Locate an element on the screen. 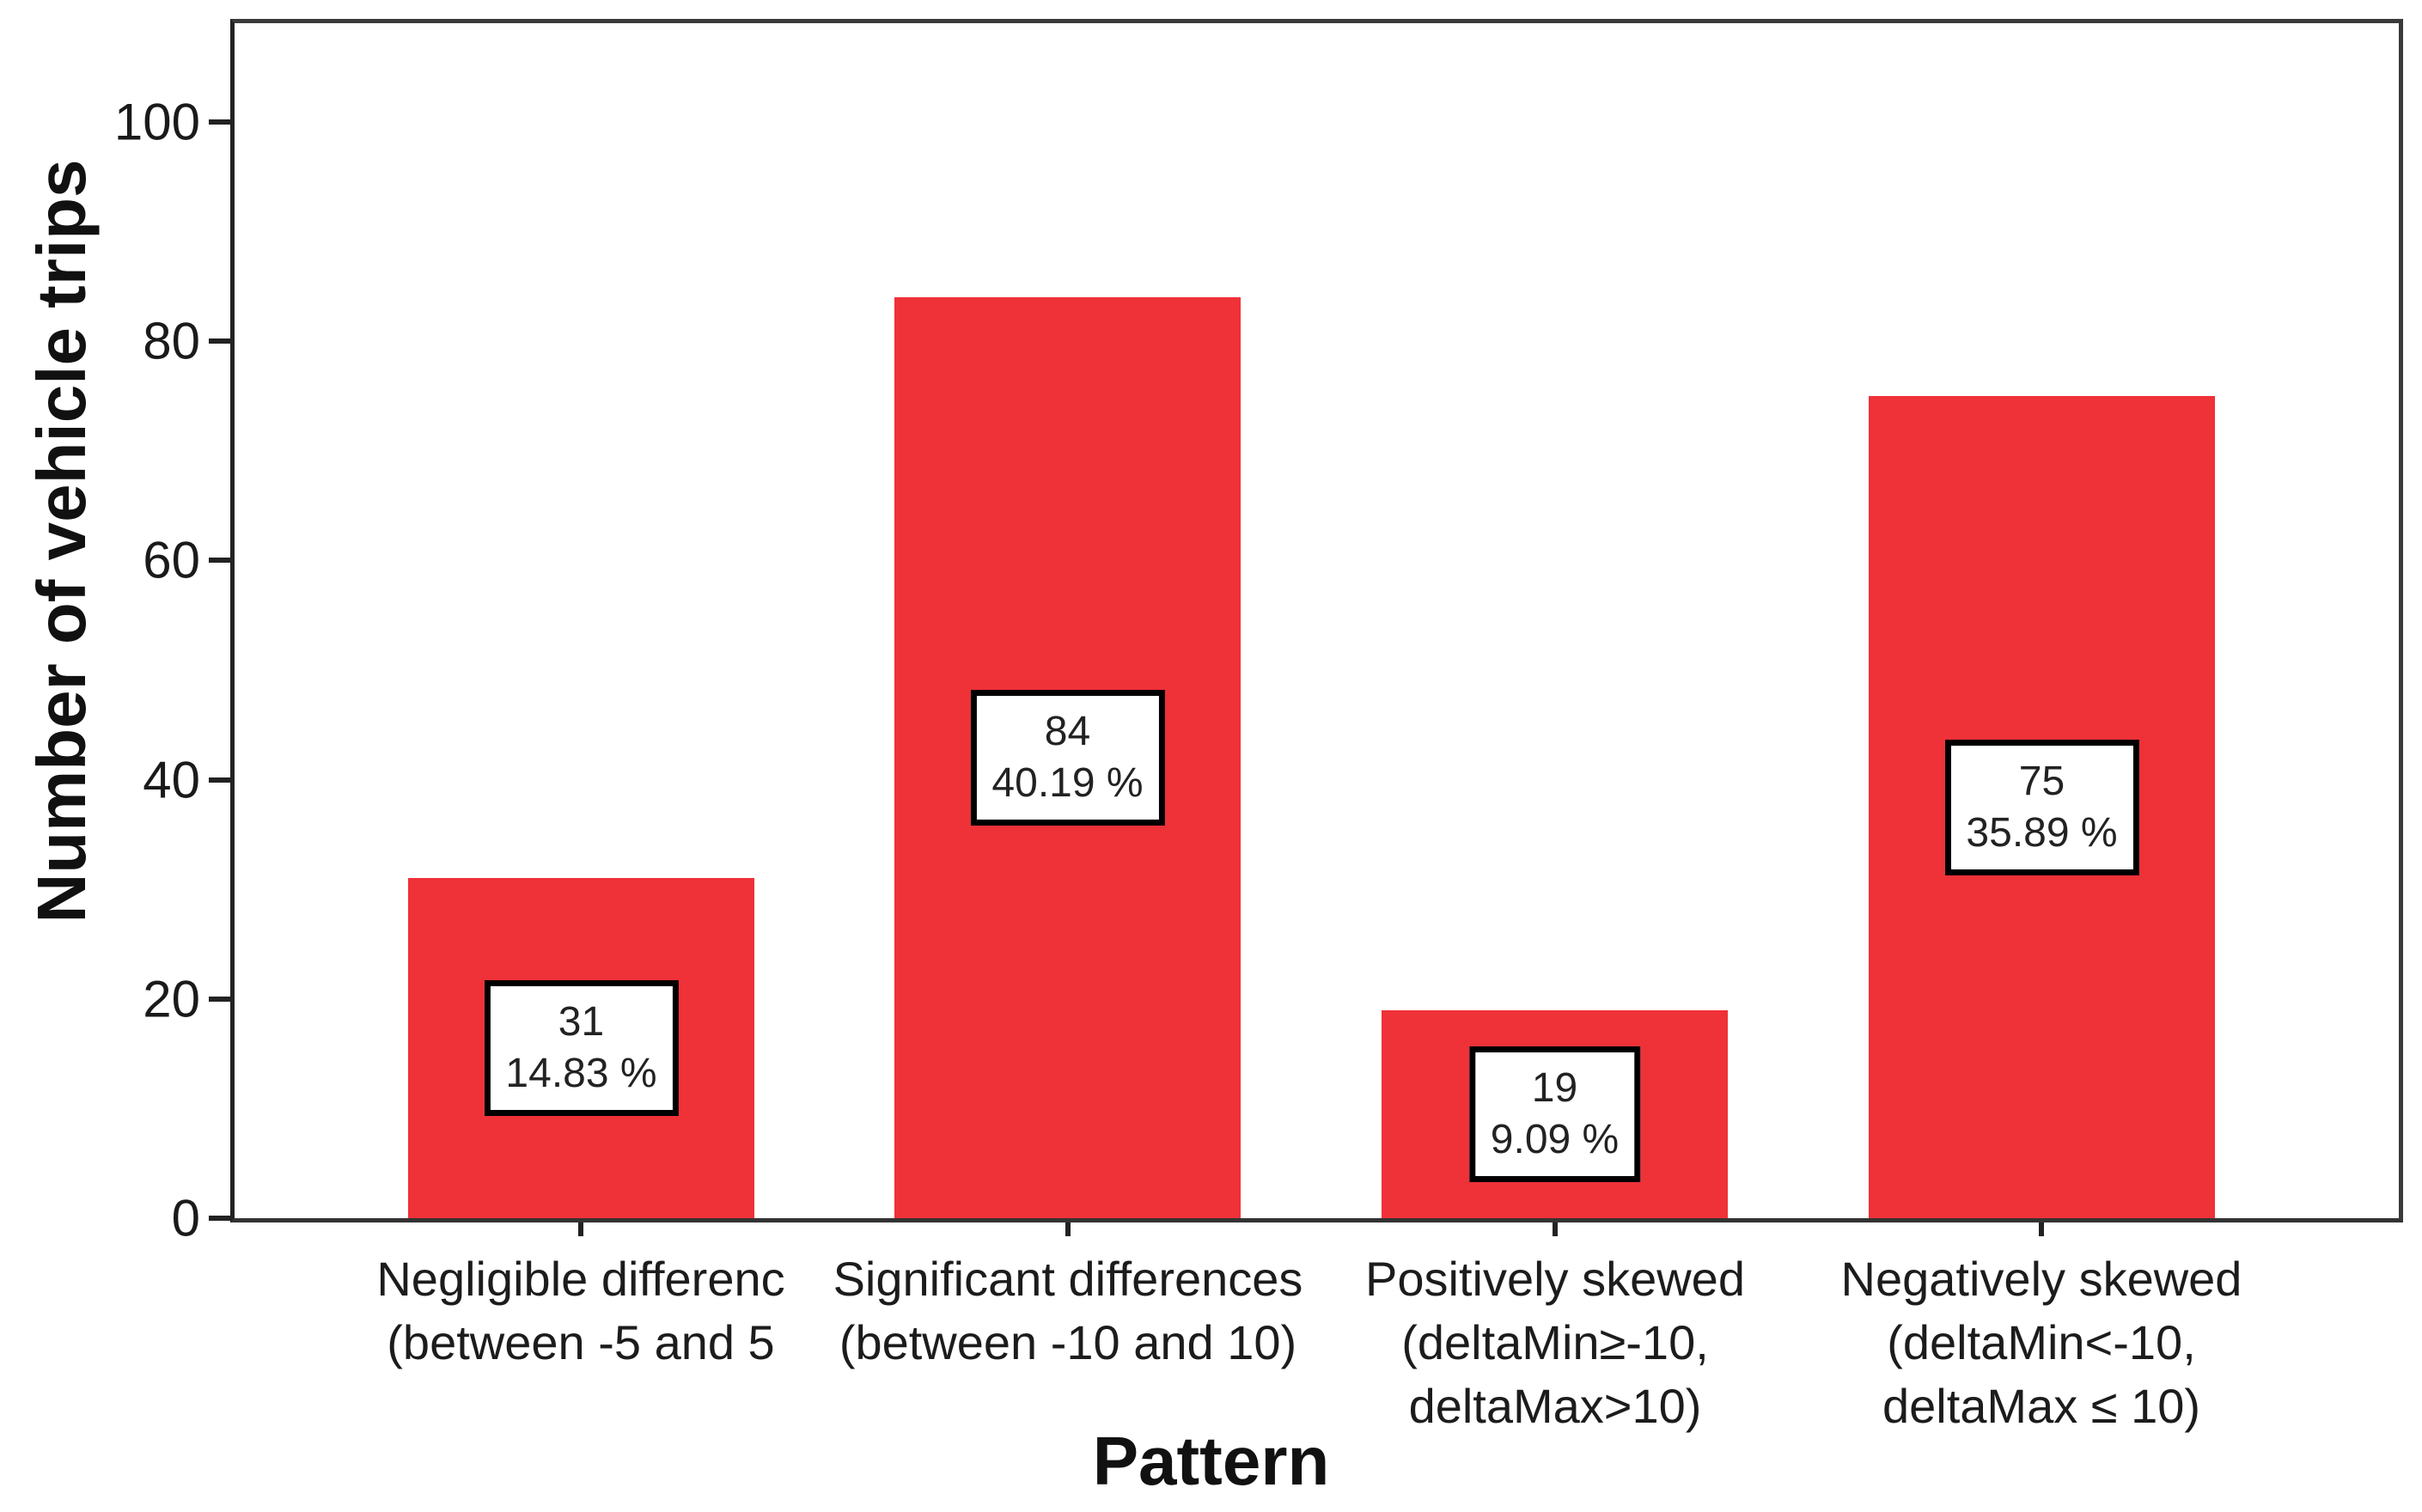 This screenshot has width=2422, height=1512. x-axis-title: Pattern is located at coordinates (1211, 1461).